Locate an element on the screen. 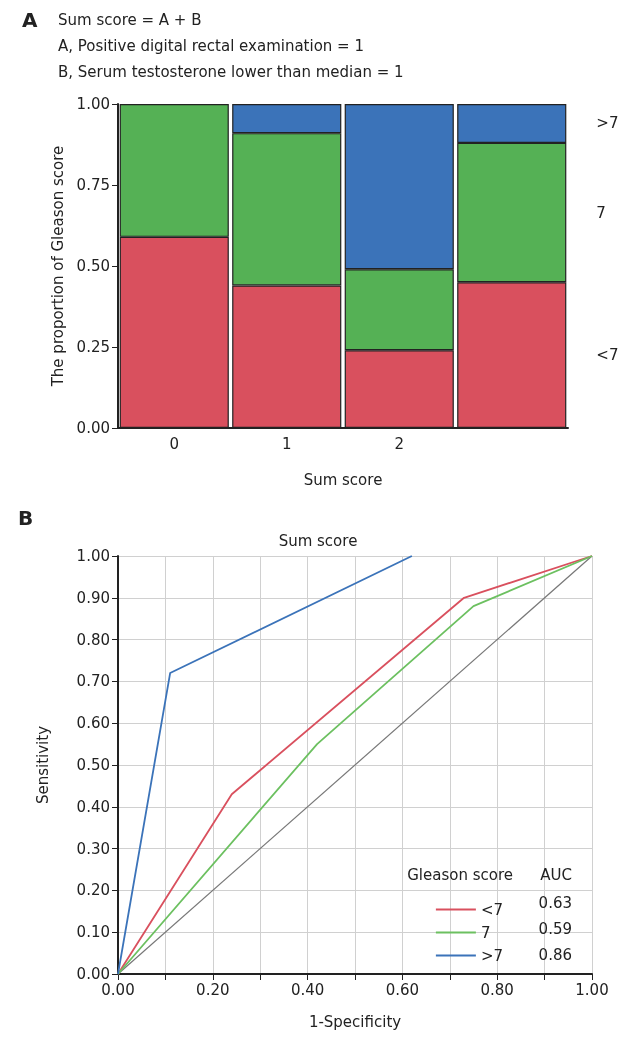  y-tick-label: 0.60 is located at coordinates (93, 723).